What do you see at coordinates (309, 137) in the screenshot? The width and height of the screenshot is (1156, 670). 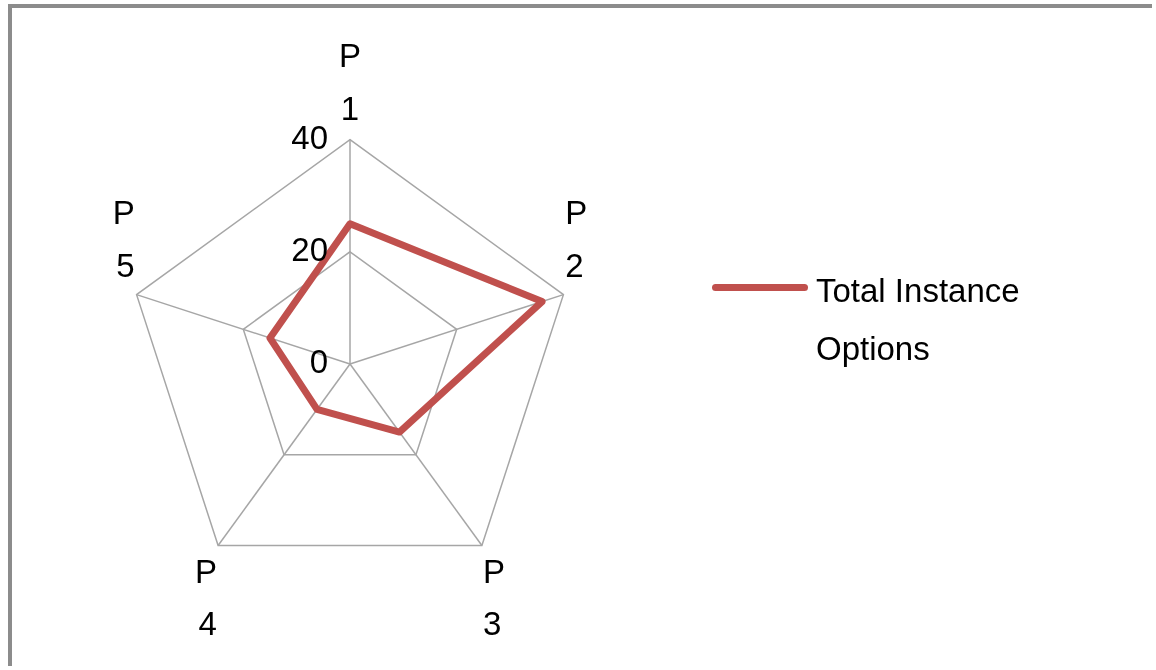 I see `y-tick-label: 40` at bounding box center [309, 137].